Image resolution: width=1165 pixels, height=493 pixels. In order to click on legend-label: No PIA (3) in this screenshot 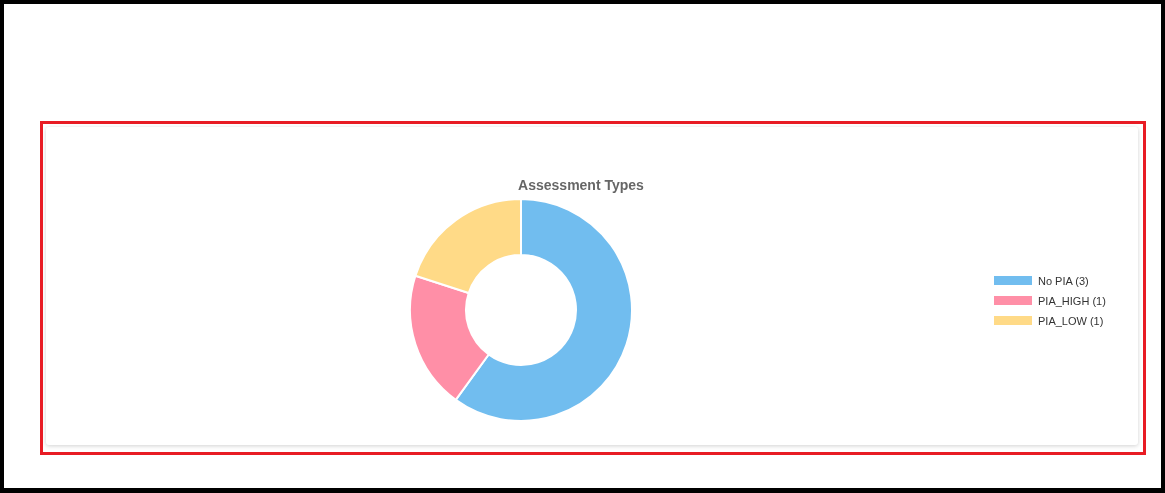, I will do `click(1063, 280)`.